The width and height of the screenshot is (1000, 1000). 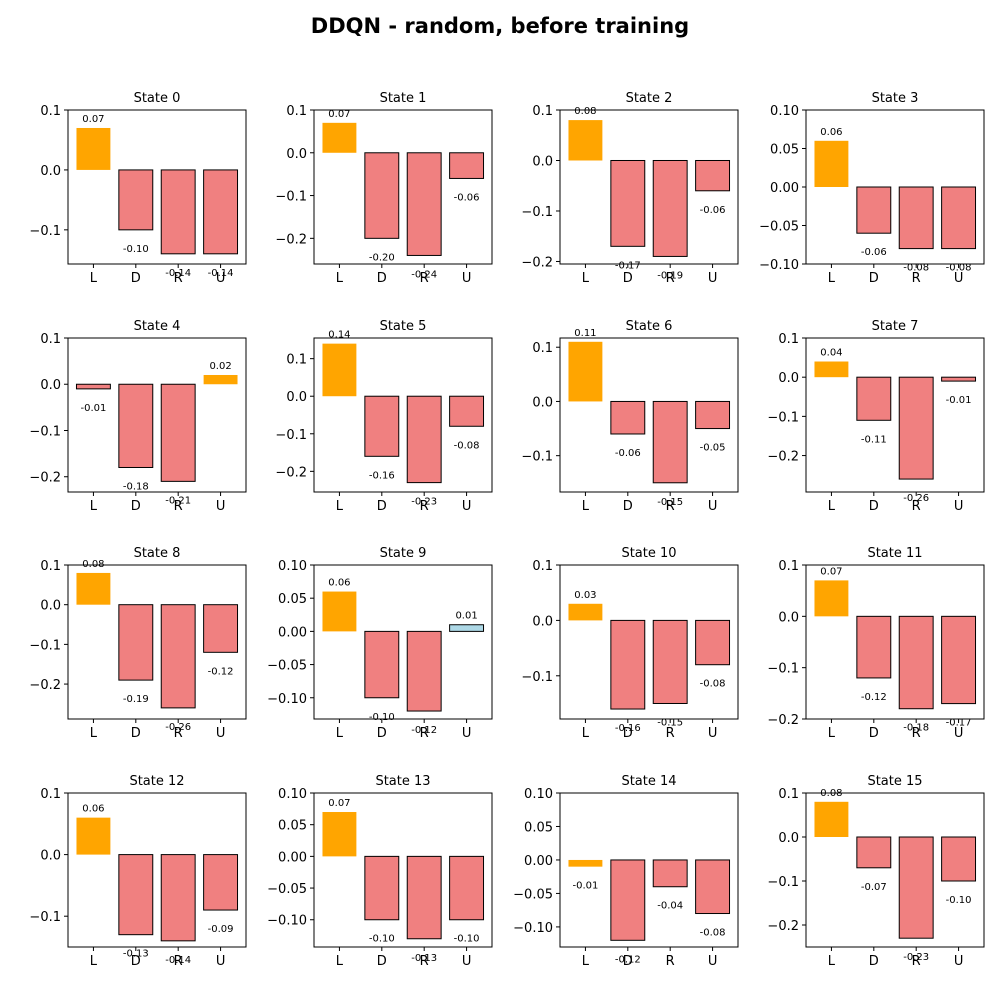 I want to click on value-label: -0.14, so click(x=221, y=273).